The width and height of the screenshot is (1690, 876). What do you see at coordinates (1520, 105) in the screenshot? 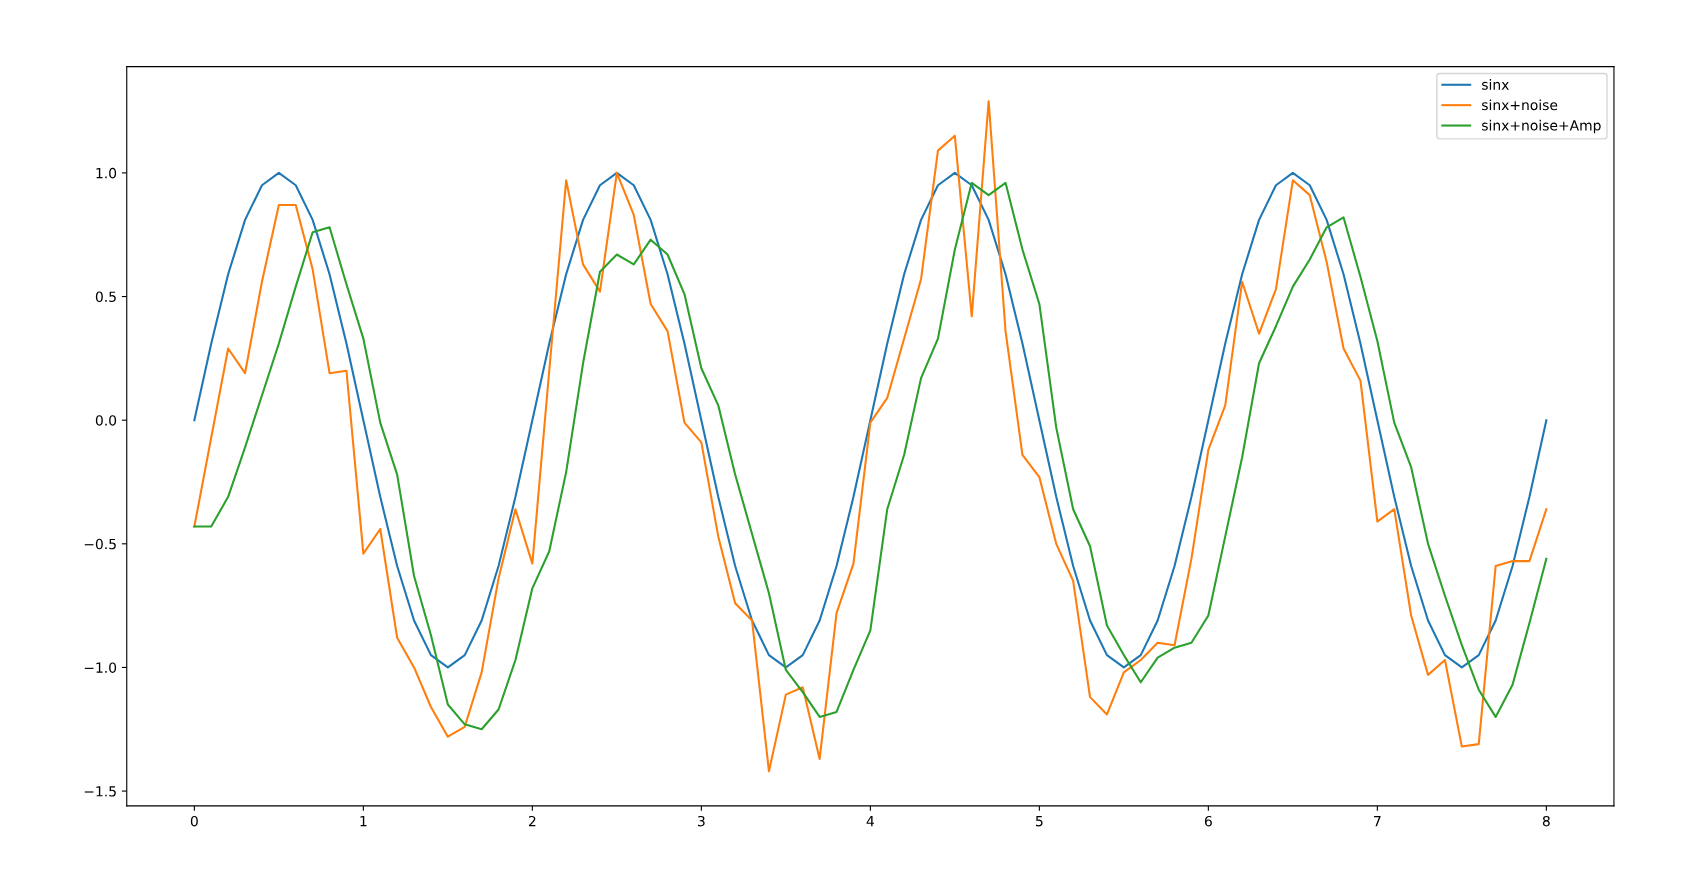
I see `legend-label: sinx+noise` at bounding box center [1520, 105].